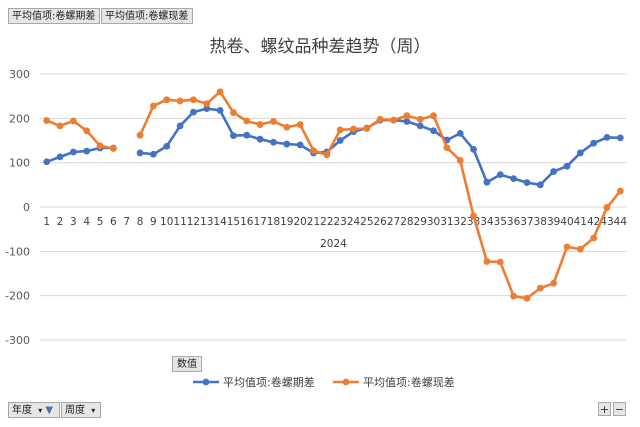  I want to click on x-tick-label: 4, so click(86, 222).